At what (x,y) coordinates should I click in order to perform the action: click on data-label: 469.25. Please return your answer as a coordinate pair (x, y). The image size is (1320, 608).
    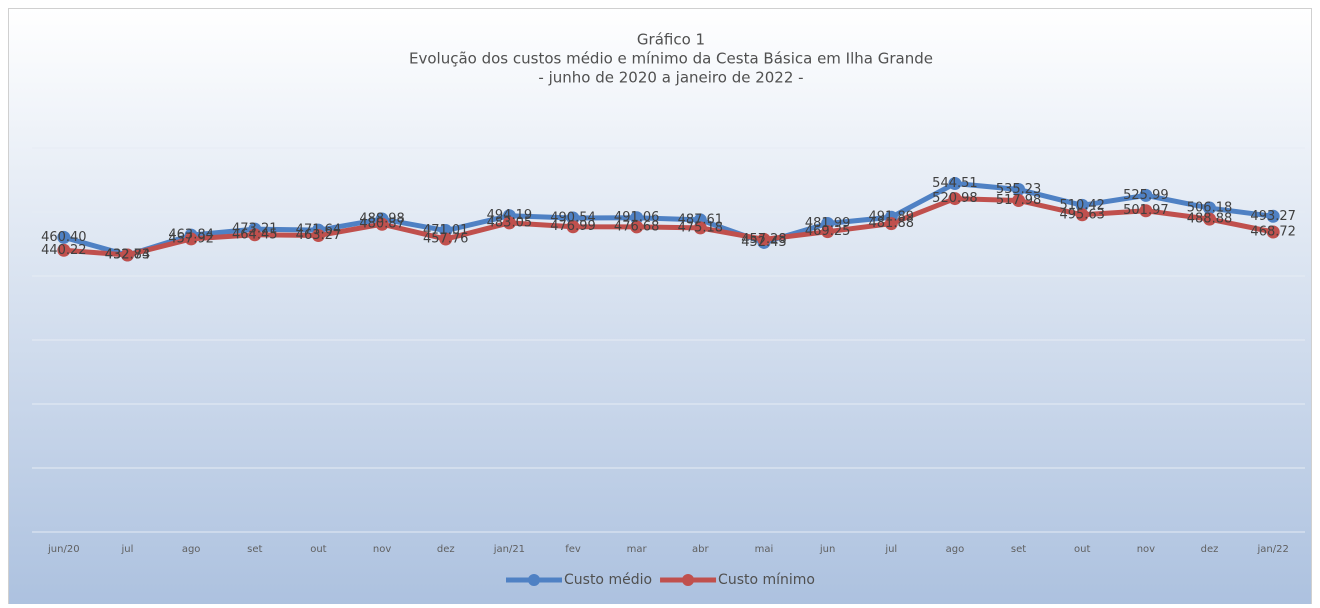
    Looking at the image, I should click on (828, 231).